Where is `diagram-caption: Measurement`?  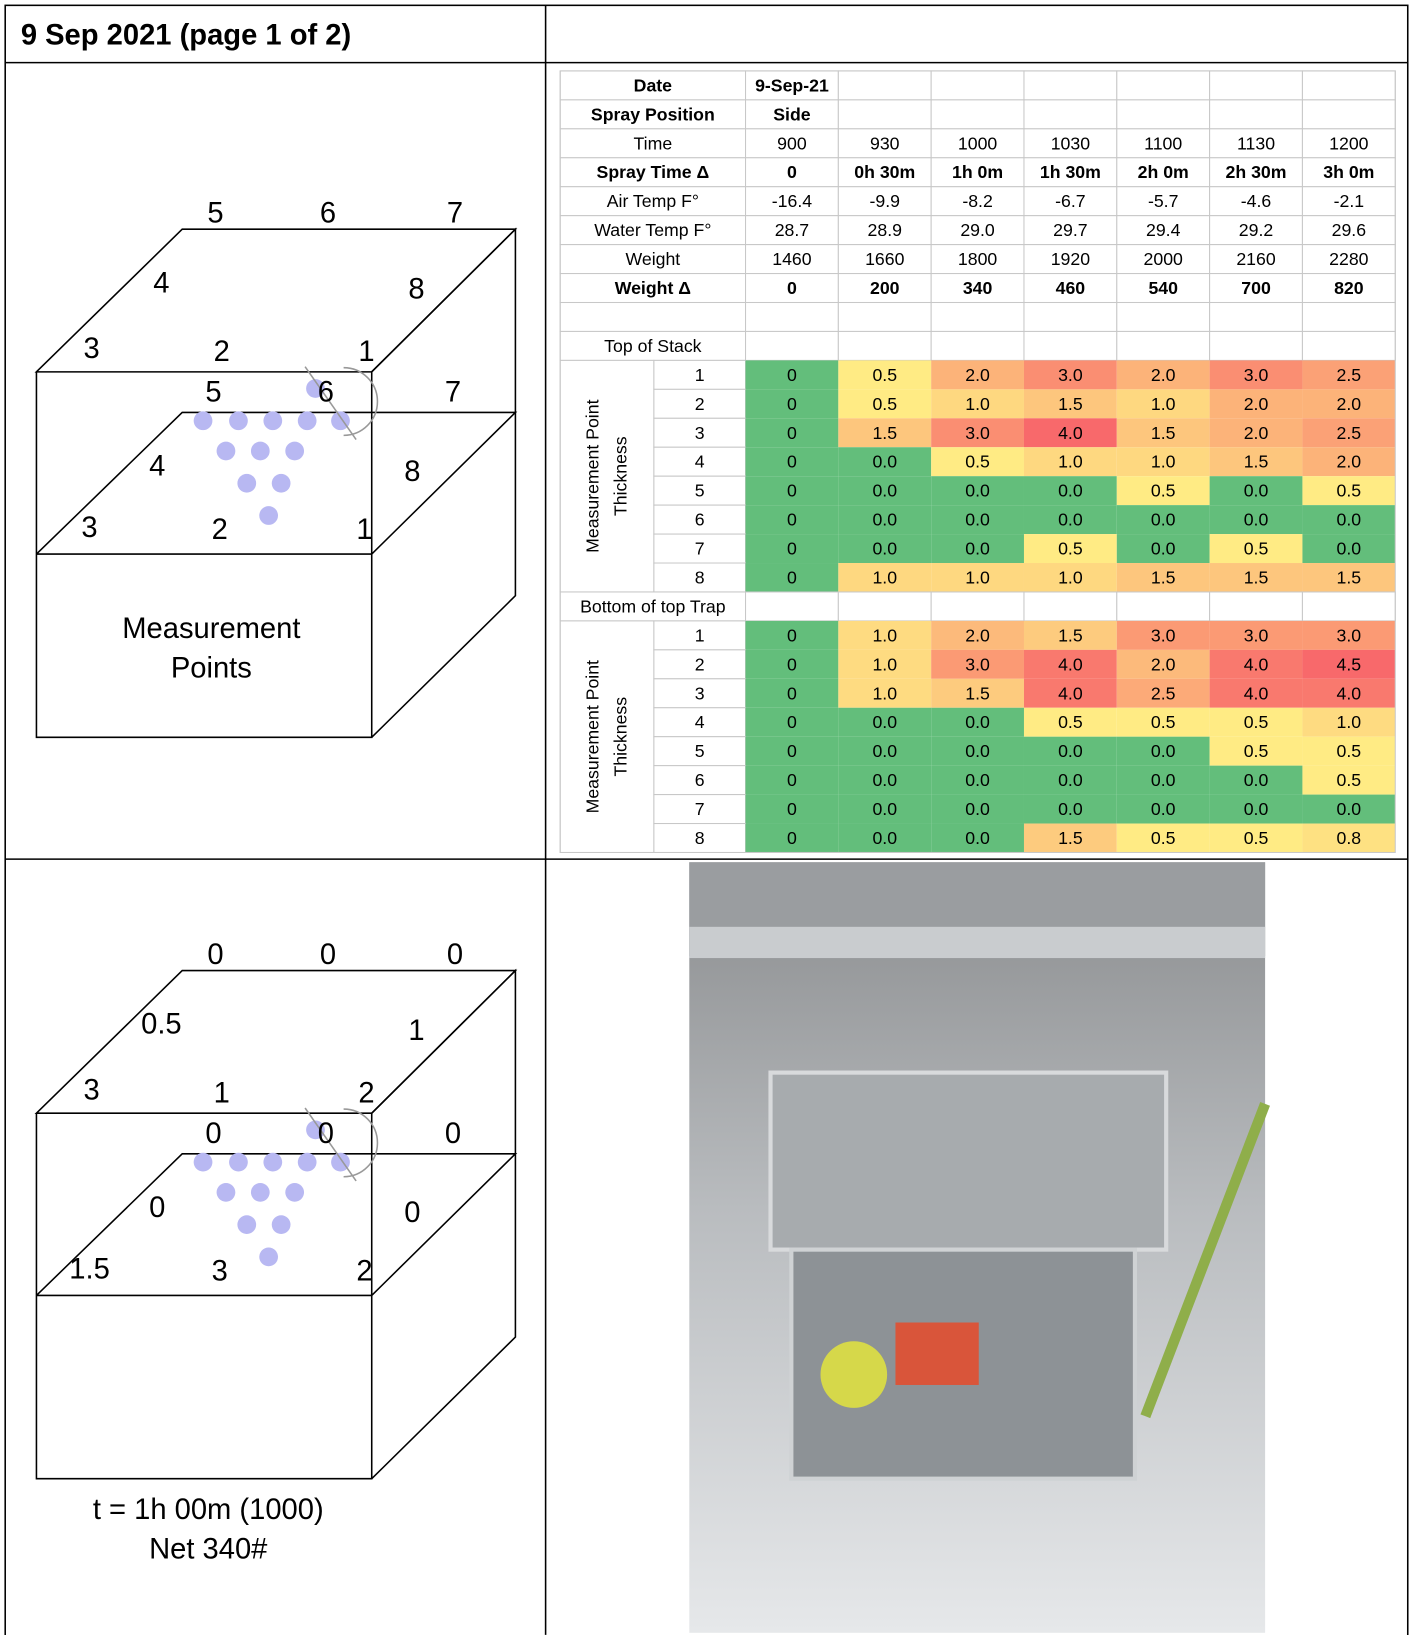 diagram-caption: Measurement is located at coordinates (211, 629).